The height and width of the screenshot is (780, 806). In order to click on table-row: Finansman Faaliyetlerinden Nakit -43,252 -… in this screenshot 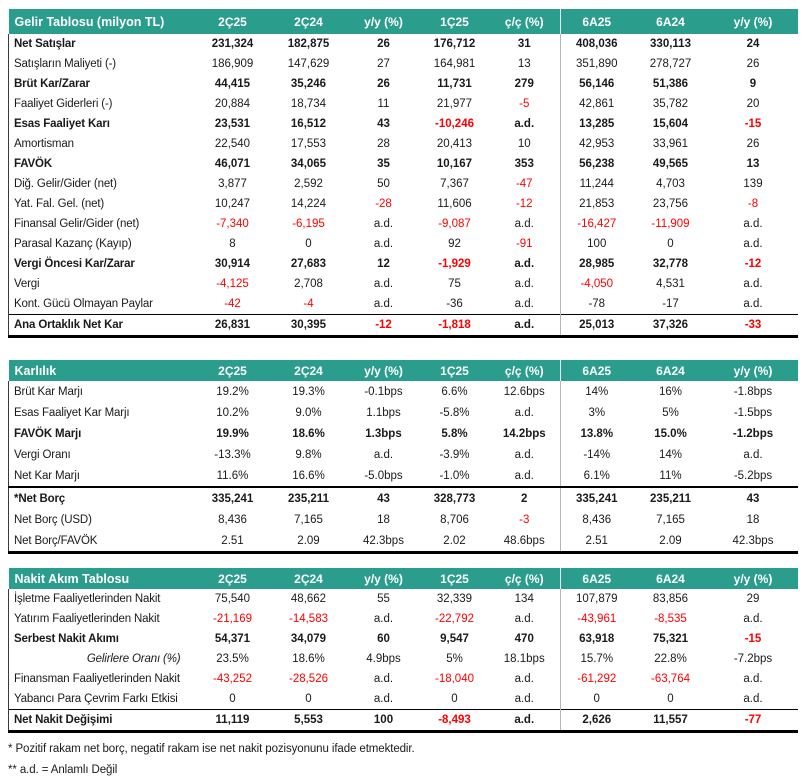, I will do `click(403, 679)`.